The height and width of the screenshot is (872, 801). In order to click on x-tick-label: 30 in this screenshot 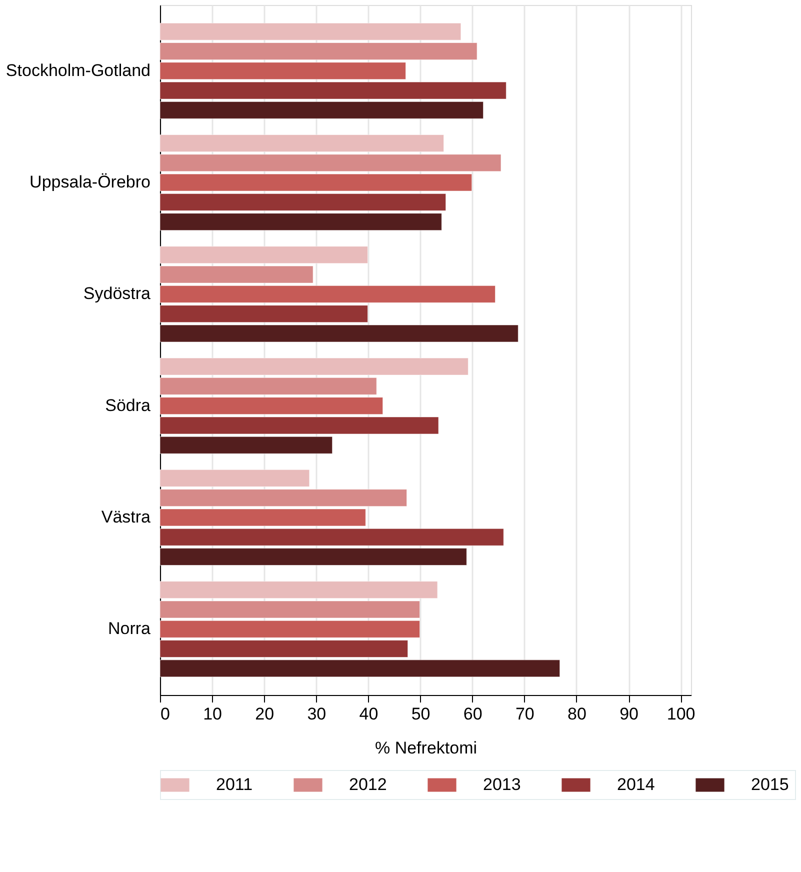, I will do `click(316, 714)`.